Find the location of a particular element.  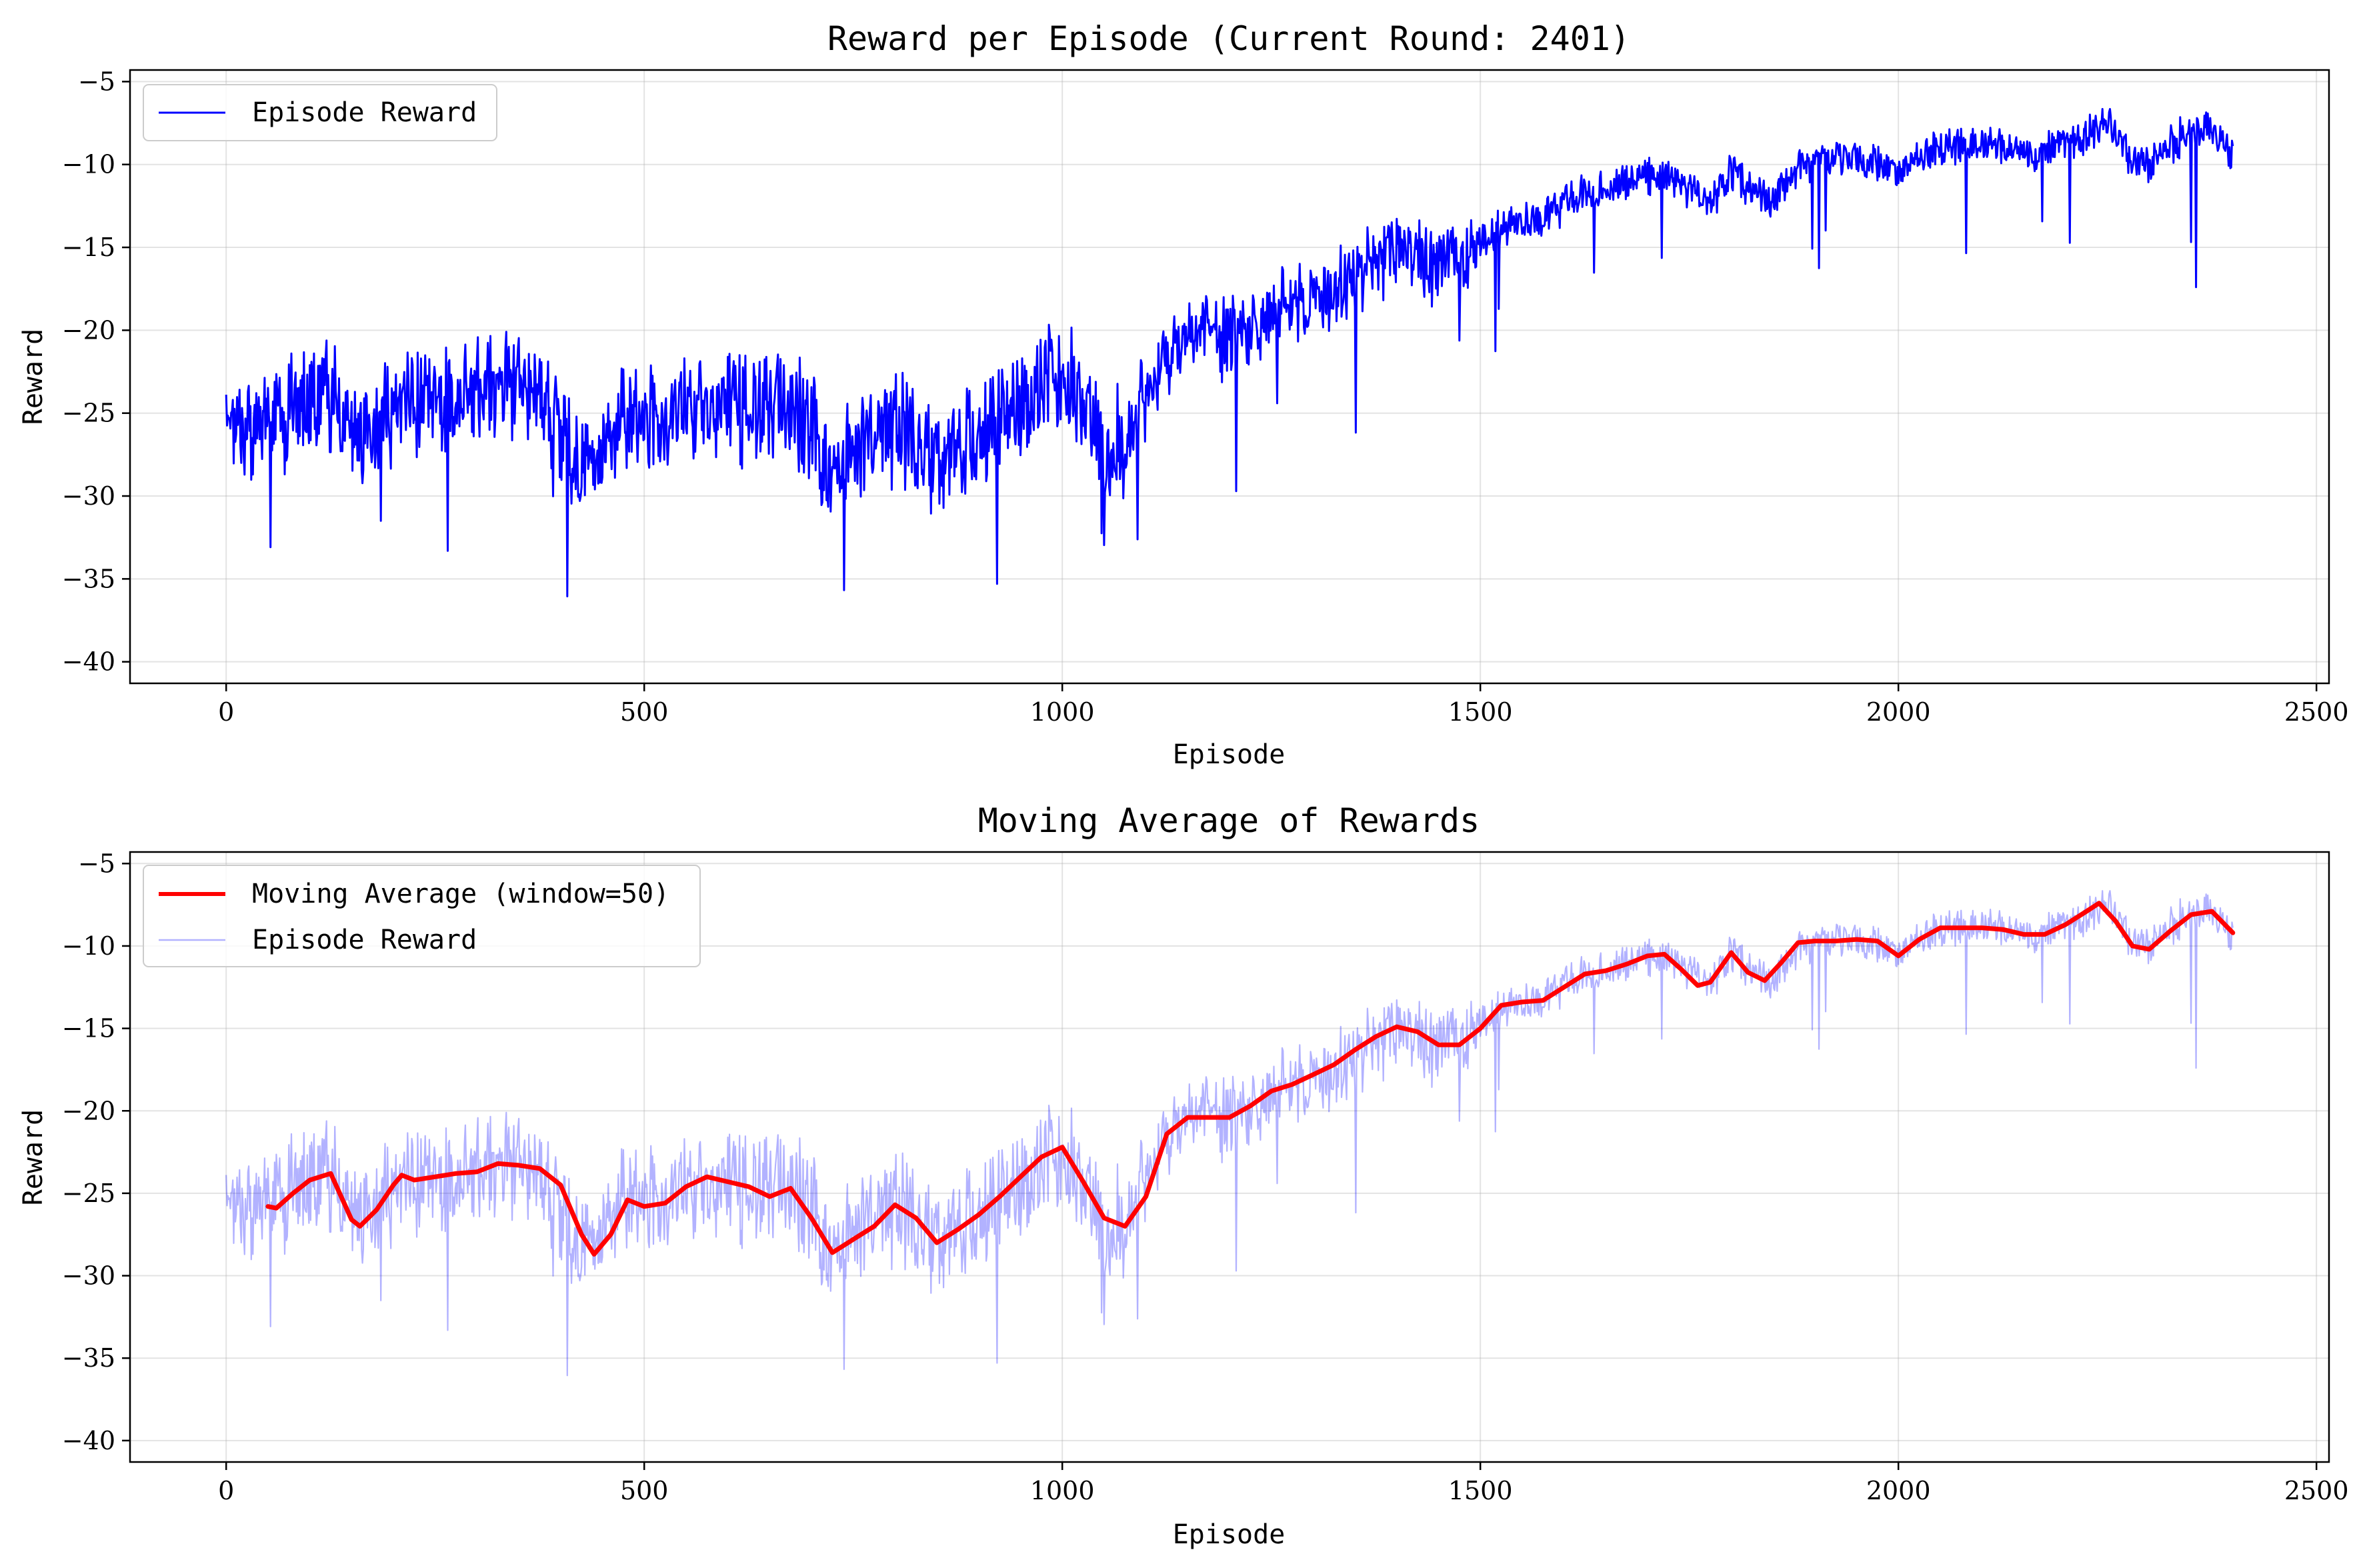

bottom-x-tick-label: 2500 is located at coordinates (2316, 1490).